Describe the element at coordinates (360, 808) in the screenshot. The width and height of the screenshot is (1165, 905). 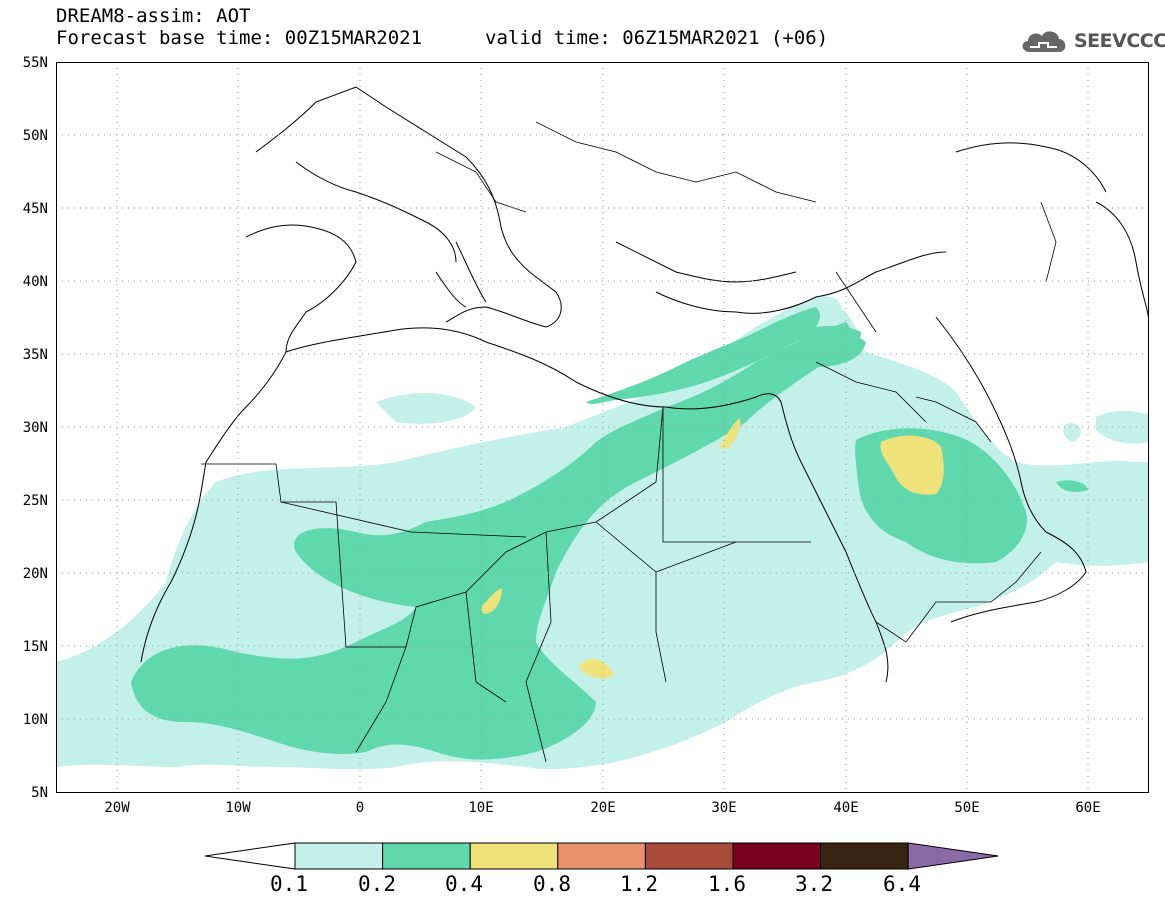
I see `lon-label: 0` at that location.